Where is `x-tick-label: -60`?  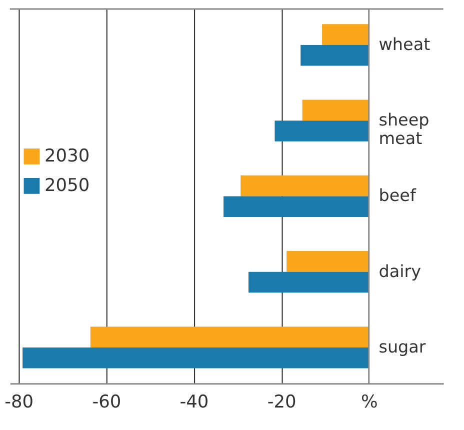
x-tick-label: -60 is located at coordinates (107, 402).